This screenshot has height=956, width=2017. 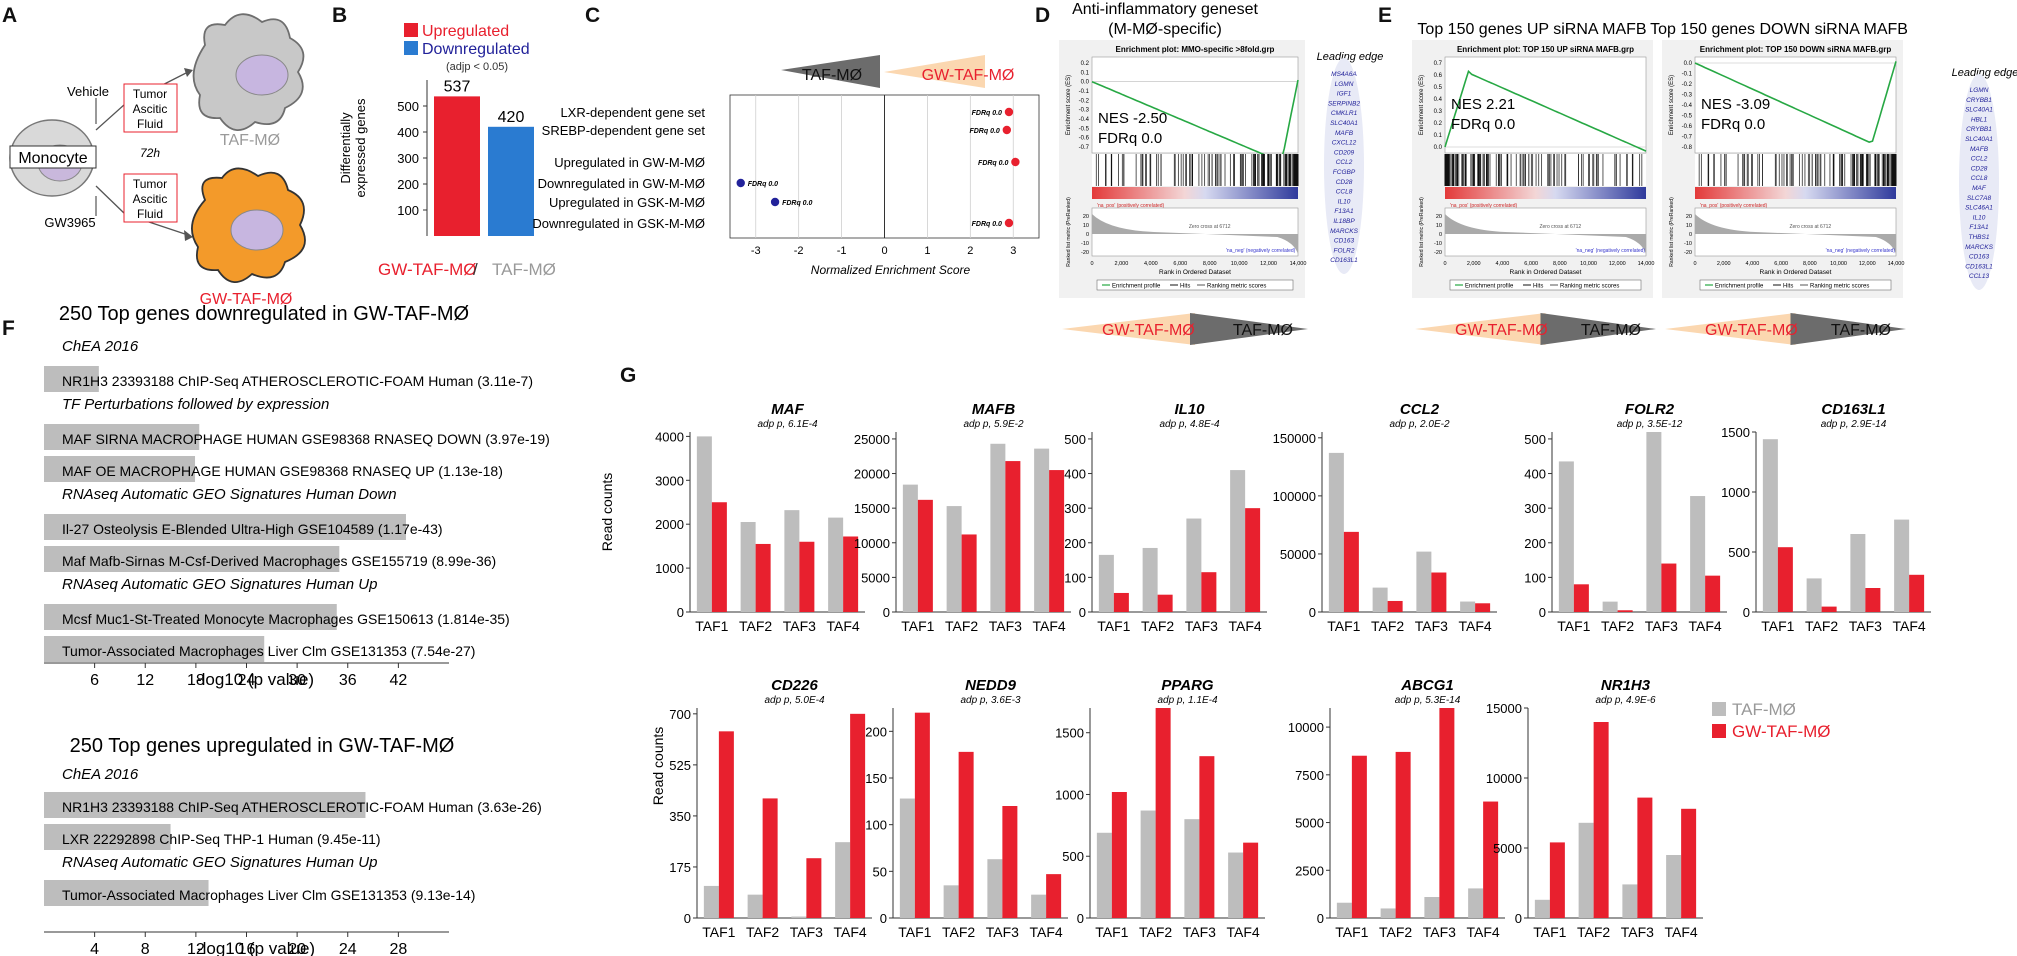 I want to click on g-gene-title: MAFB, so click(x=993, y=409).